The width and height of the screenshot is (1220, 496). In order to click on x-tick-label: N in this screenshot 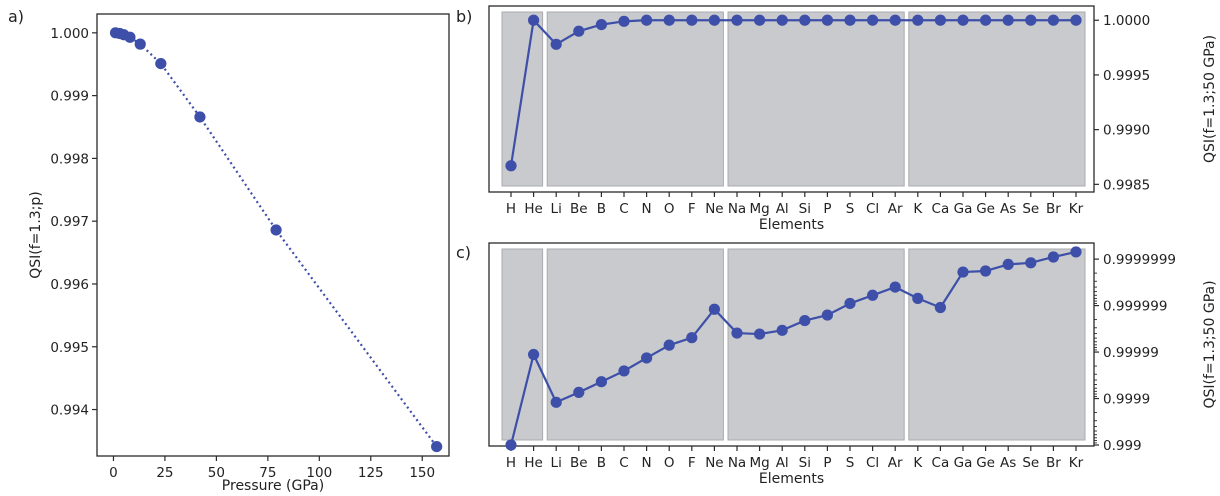, I will do `click(647, 209)`.